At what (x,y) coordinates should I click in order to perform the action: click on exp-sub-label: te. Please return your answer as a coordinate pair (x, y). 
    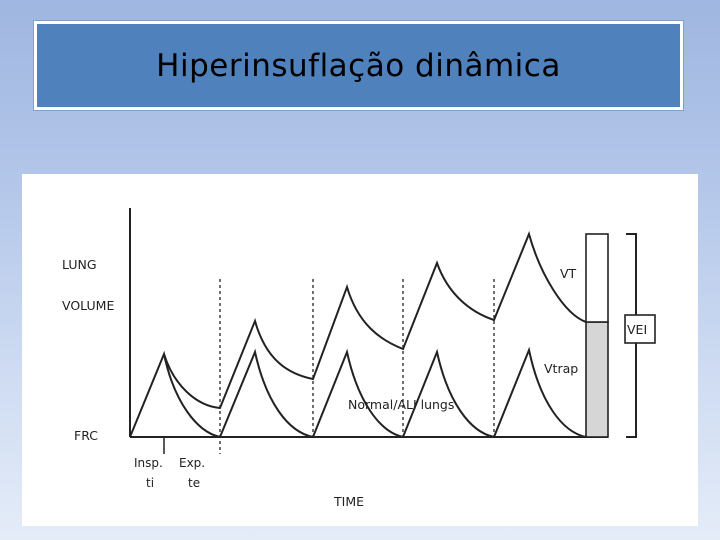
    Looking at the image, I should click on (194, 483).